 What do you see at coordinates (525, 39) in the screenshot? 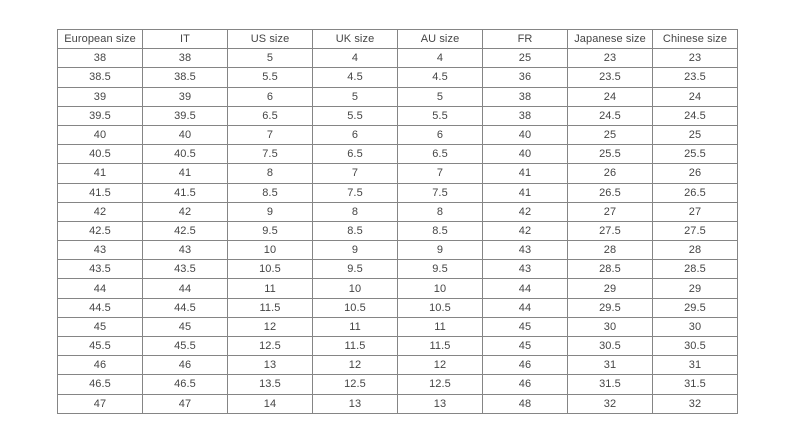
I see `column-header: FR` at bounding box center [525, 39].